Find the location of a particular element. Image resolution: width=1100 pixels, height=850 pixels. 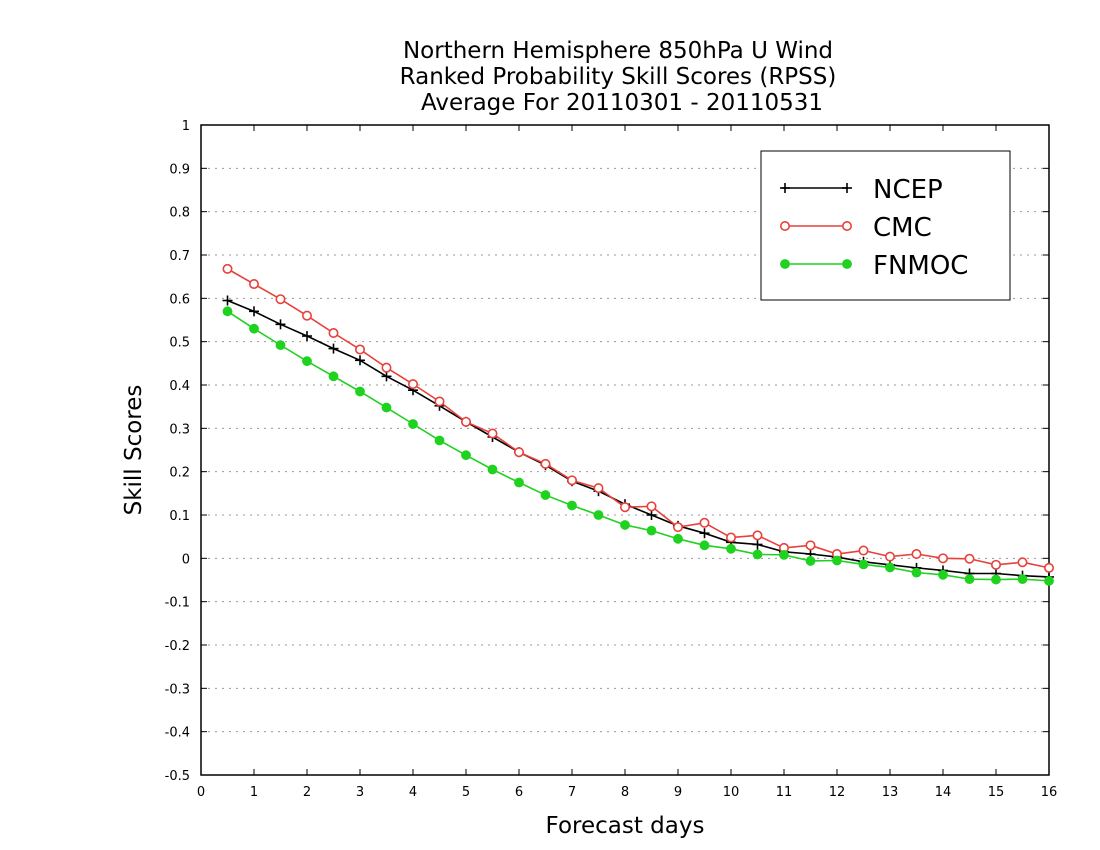

y-tick-label: 0.5 is located at coordinates (179, 343).